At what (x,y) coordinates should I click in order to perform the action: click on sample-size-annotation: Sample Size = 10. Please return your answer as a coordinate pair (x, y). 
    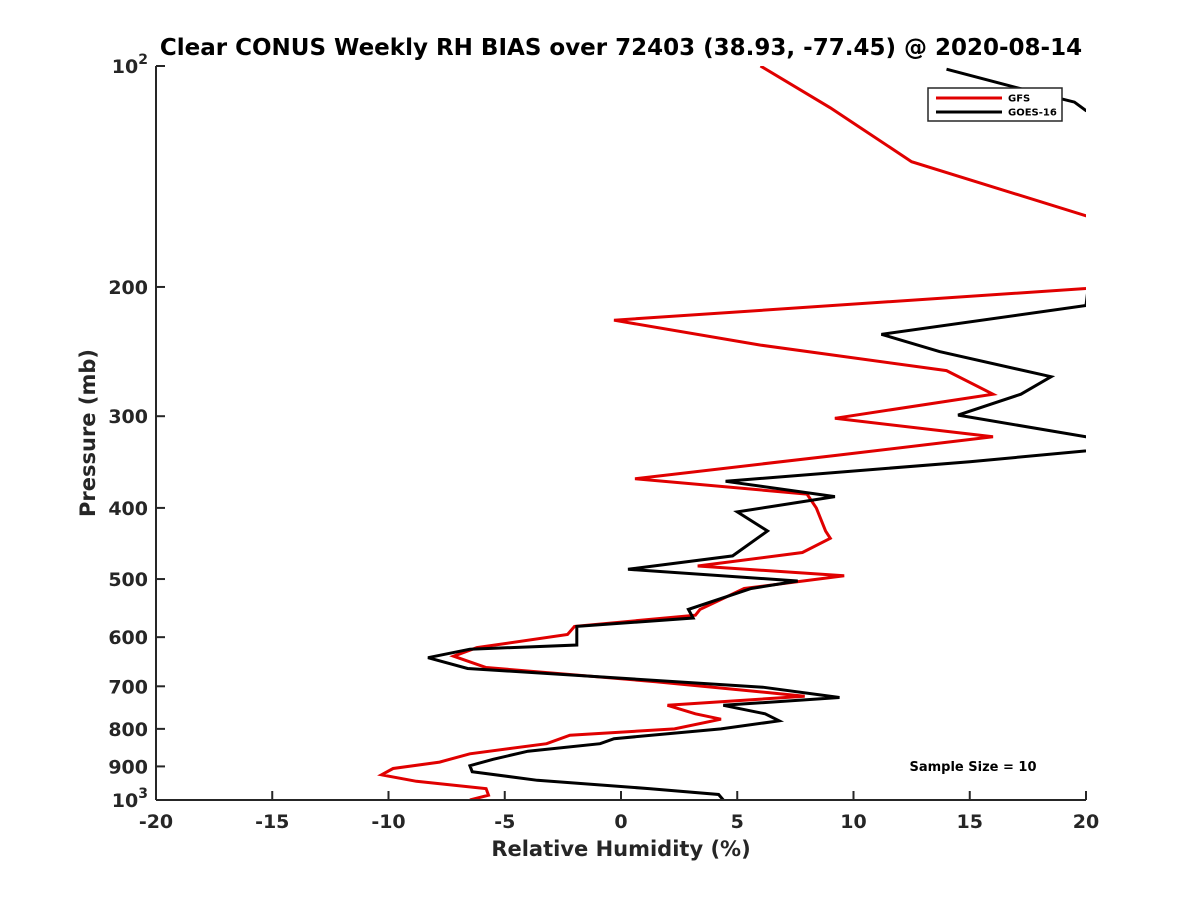
    Looking at the image, I should click on (972, 767).